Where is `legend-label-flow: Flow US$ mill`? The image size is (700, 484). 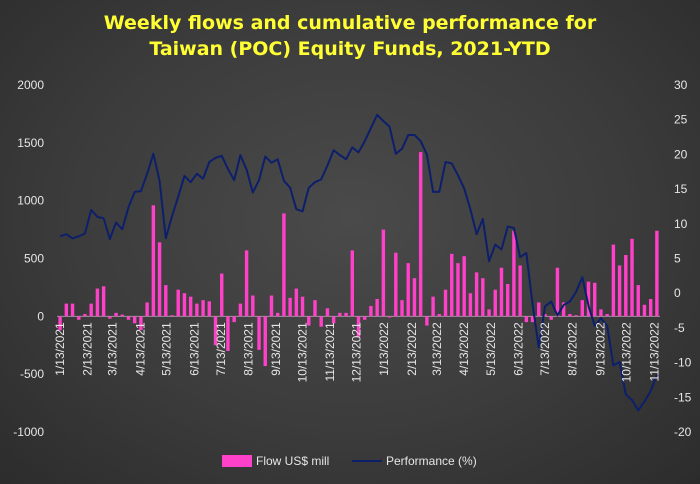
legend-label-flow: Flow US$ mill is located at coordinates (292, 461).